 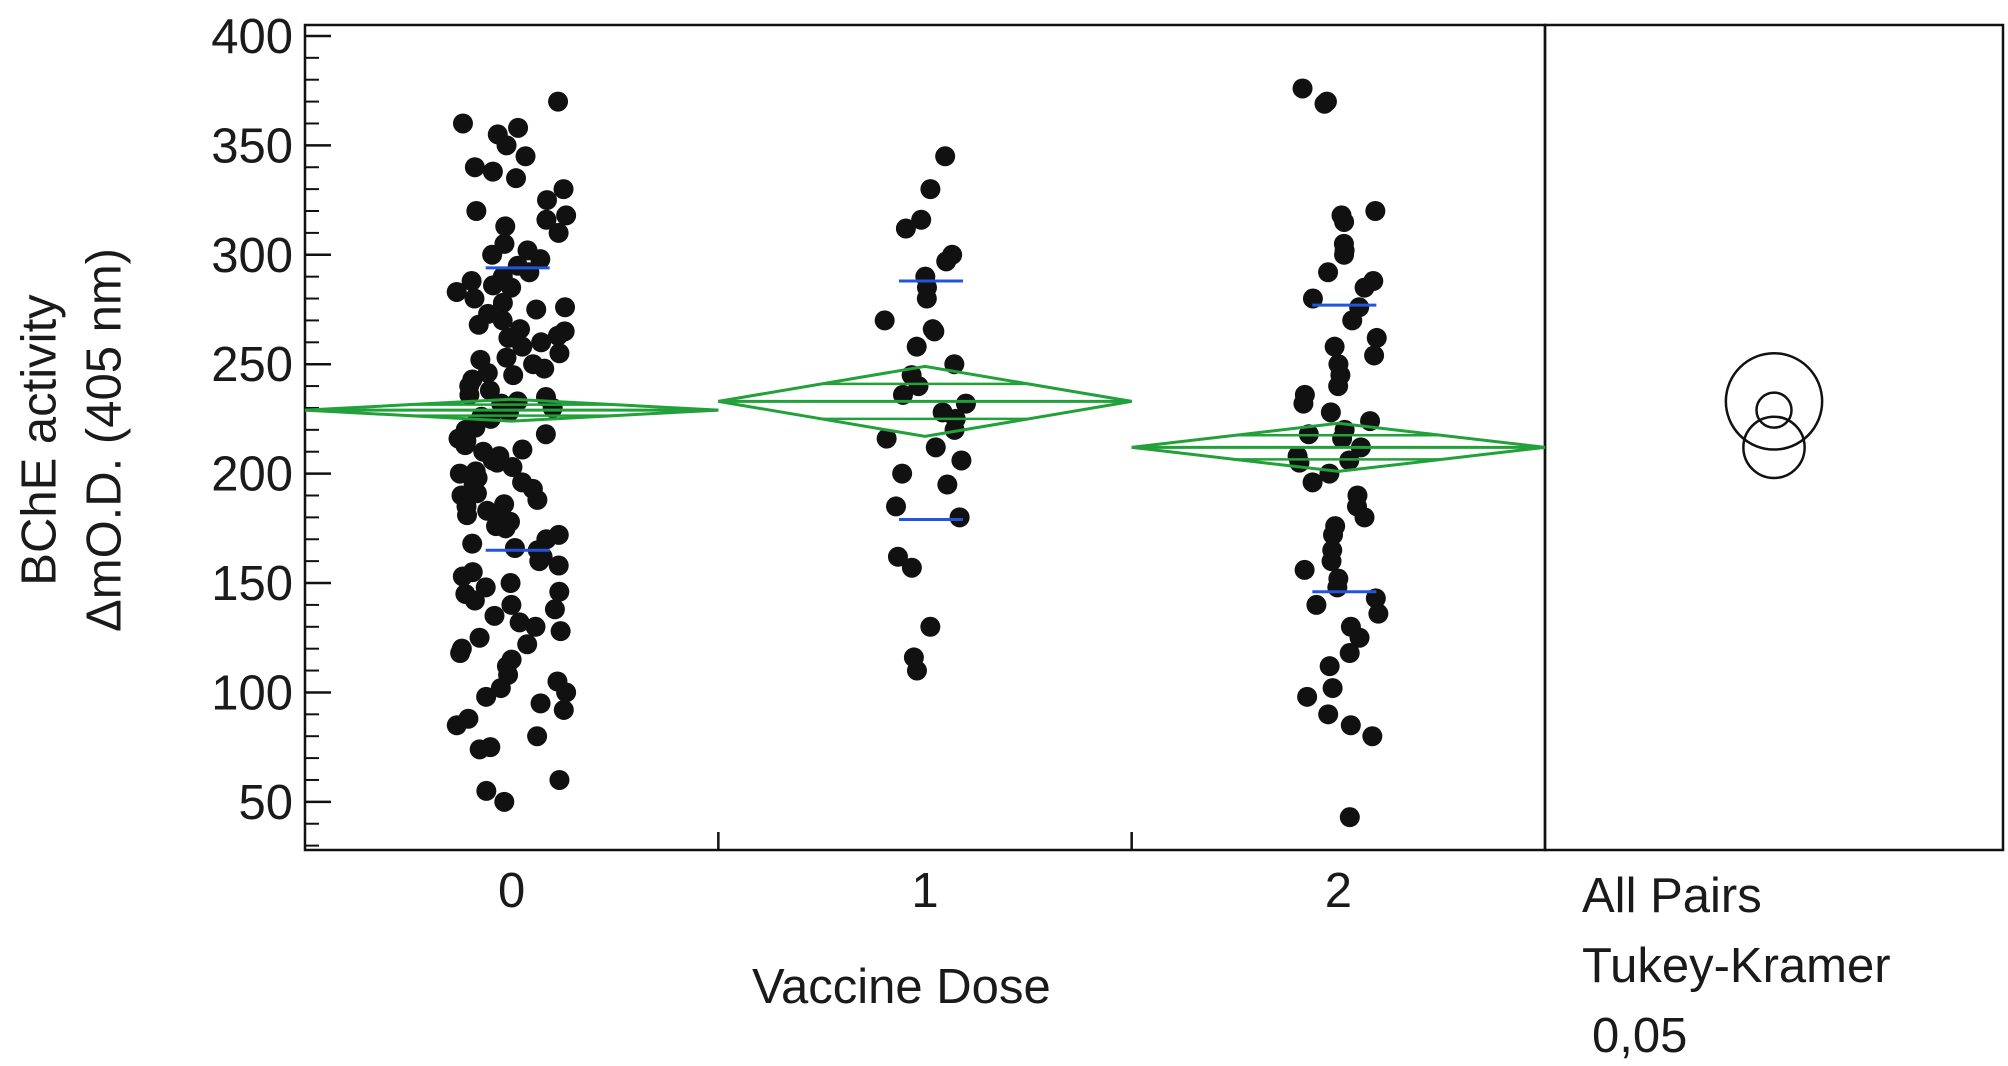 What do you see at coordinates (252, 365) in the screenshot?
I see `y-tick-label: 250` at bounding box center [252, 365].